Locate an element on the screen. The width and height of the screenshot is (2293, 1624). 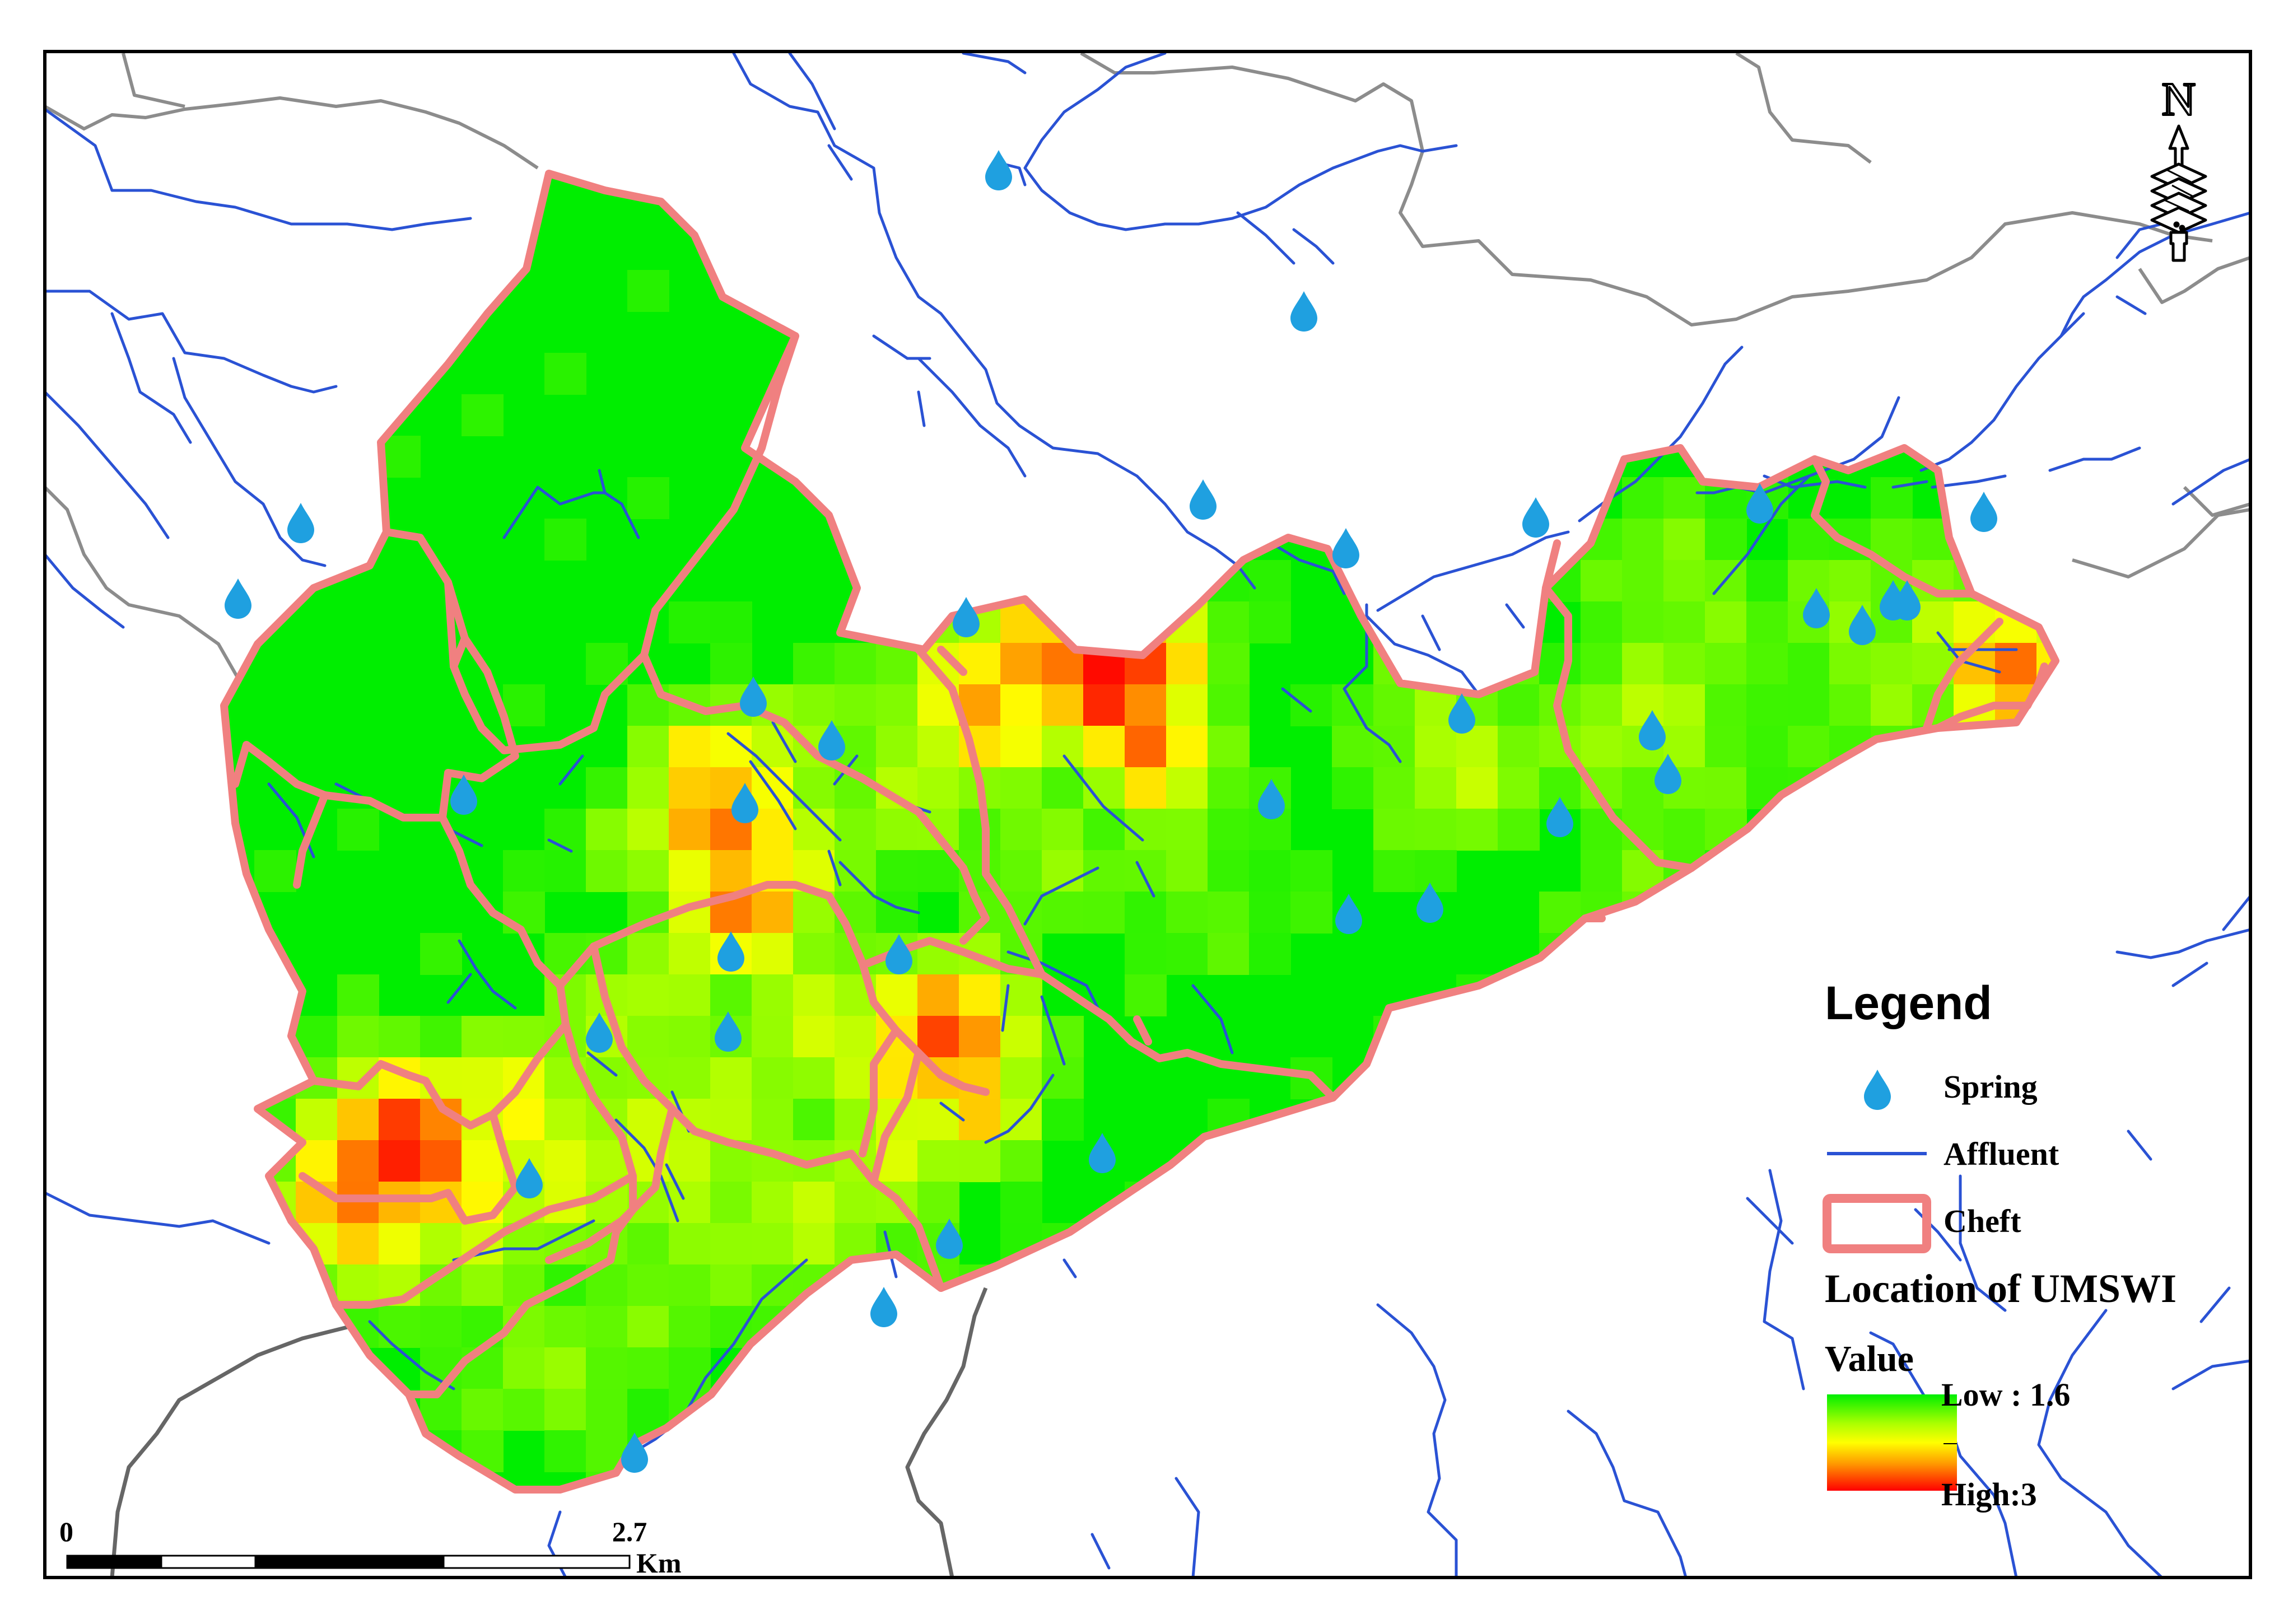
legend-label-affluent: Affluent is located at coordinates (2001, 1154).